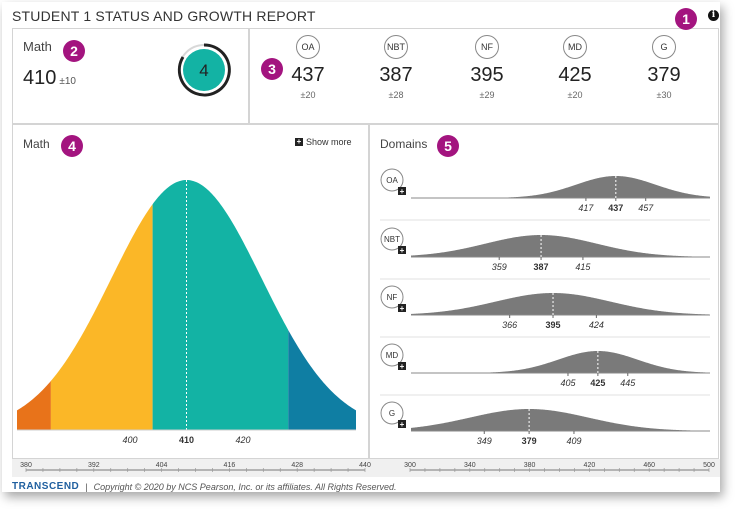 This screenshot has width=750, height=520. I want to click on domain-code-circle: G, so click(664, 47).